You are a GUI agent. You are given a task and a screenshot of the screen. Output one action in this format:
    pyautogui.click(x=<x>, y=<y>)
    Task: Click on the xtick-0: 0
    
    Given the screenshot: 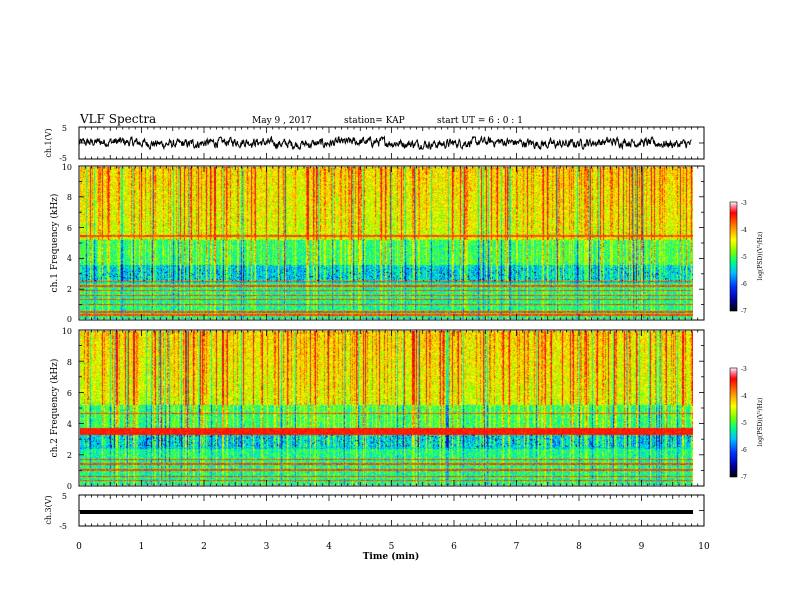 What is the action you would take?
    pyautogui.click(x=79, y=547)
    